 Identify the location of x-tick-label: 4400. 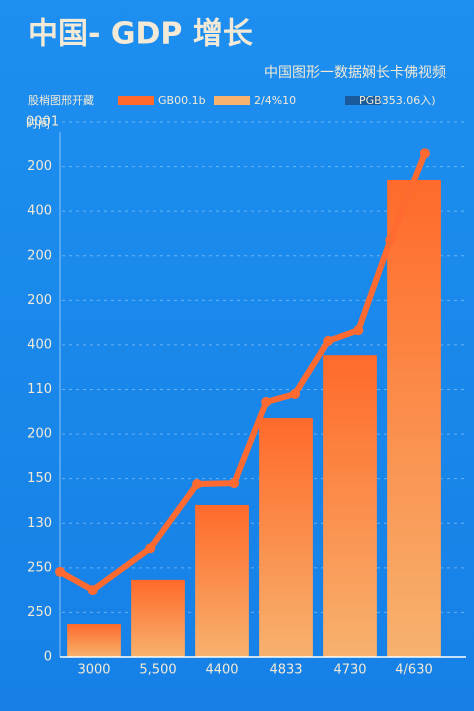
(221, 670).